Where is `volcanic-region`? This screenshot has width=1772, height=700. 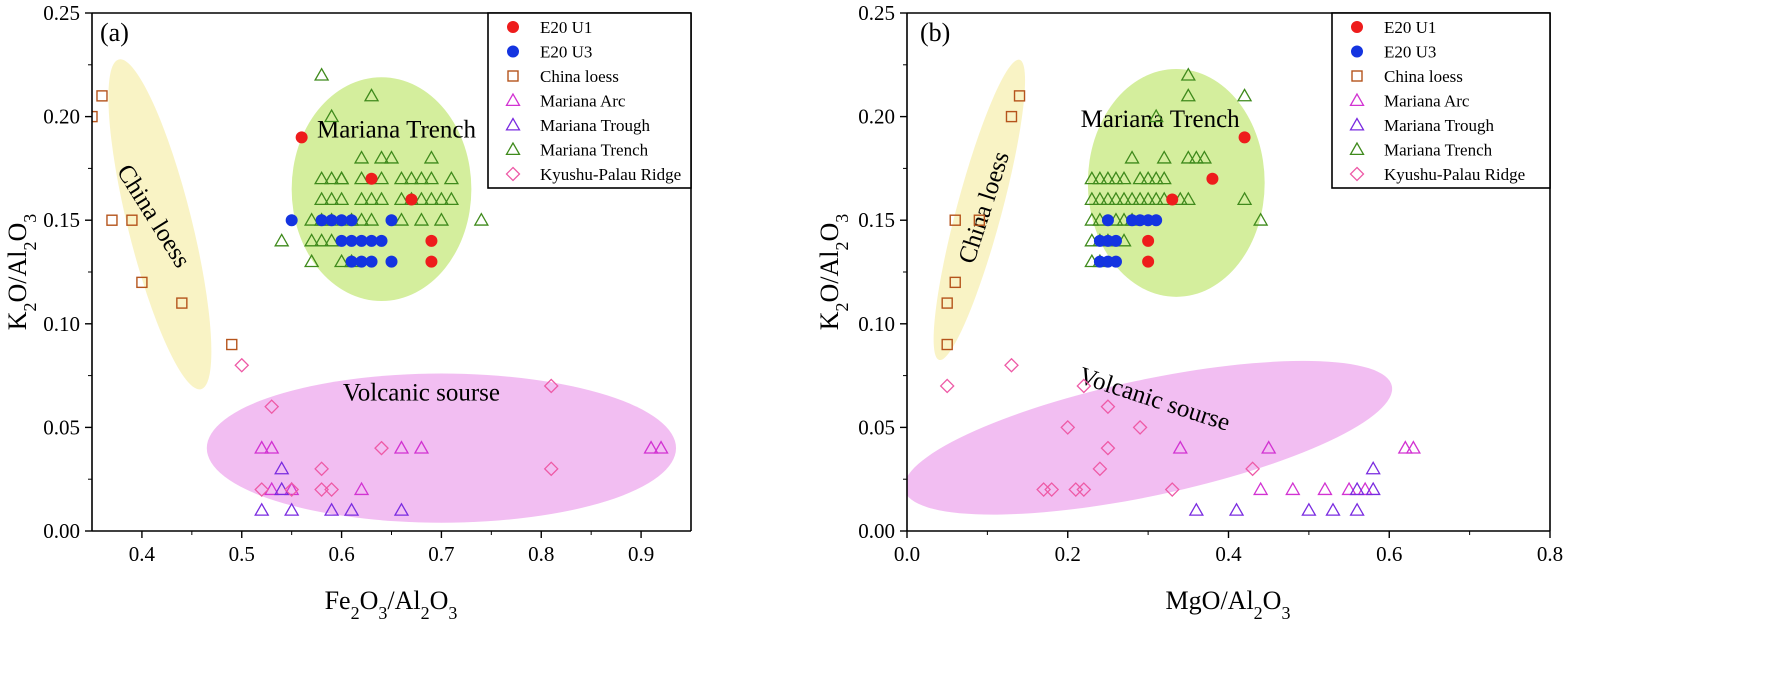
volcanic-region is located at coordinates (1150, 437).